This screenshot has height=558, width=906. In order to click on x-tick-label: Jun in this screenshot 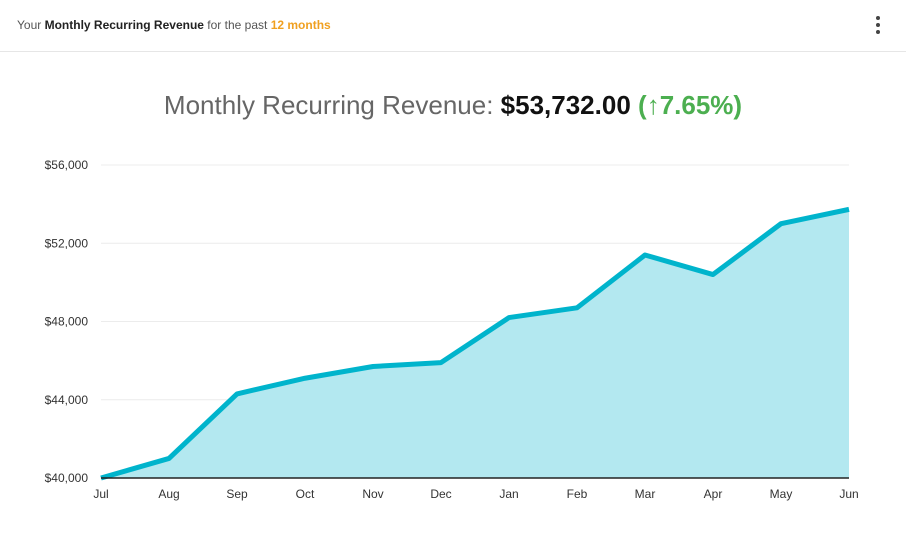, I will do `click(848, 494)`.